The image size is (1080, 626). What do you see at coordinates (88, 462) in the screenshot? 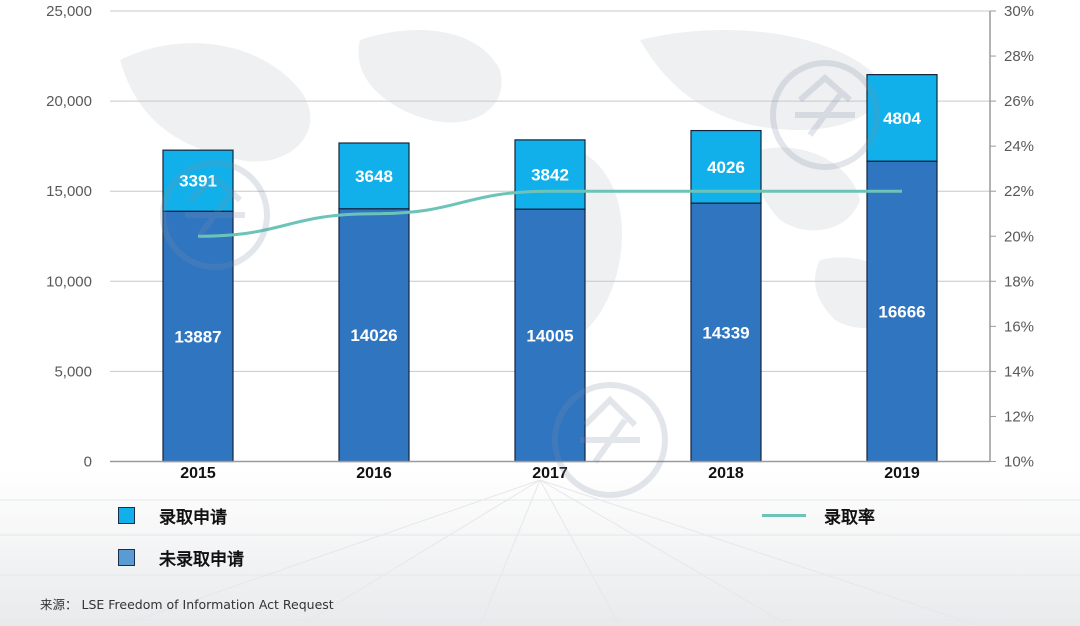
I see `y-tick-label: 0` at bounding box center [88, 462].